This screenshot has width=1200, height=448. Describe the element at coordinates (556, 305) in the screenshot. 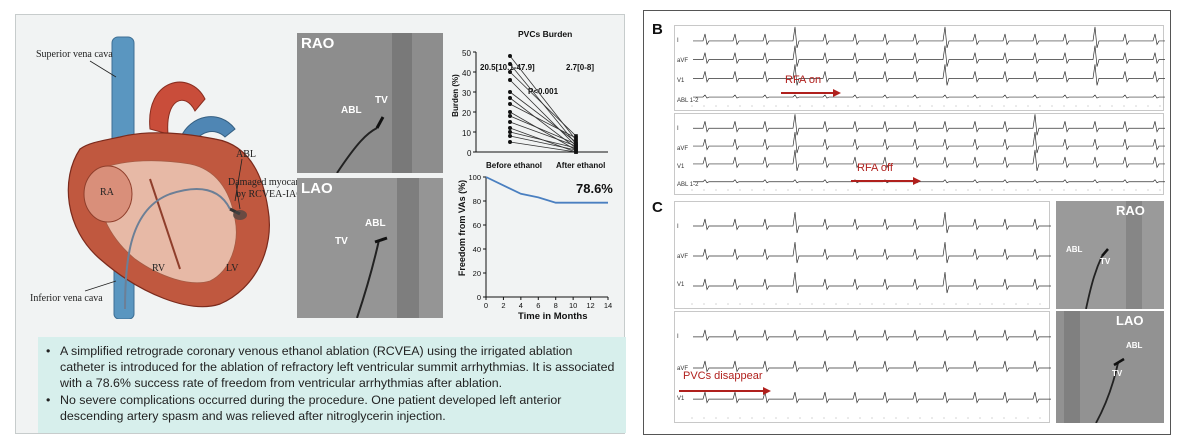

I see `survival-xtick-label: 8` at that location.